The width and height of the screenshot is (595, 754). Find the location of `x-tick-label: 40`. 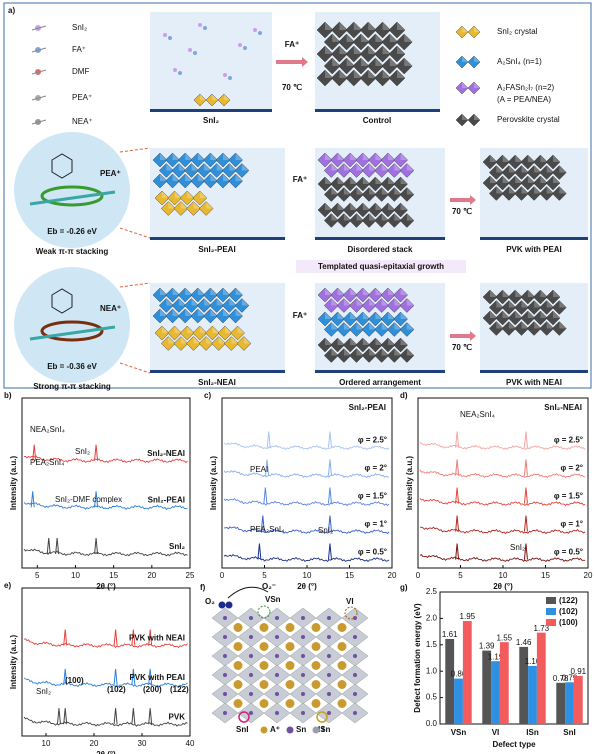

x-tick-label: 40 is located at coordinates (190, 743).